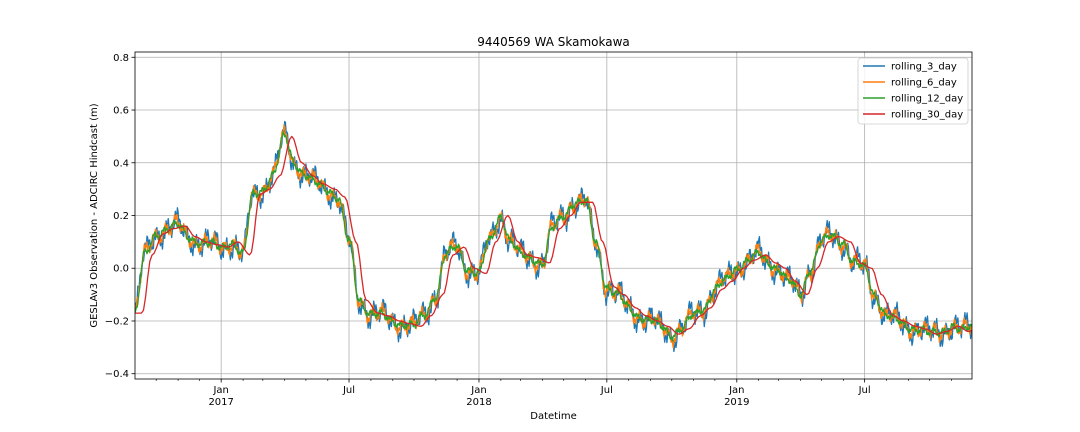  Describe the element at coordinates (927, 99) in the screenshot. I see `legend-label-rolling_12_day: rolling_12_day` at that location.